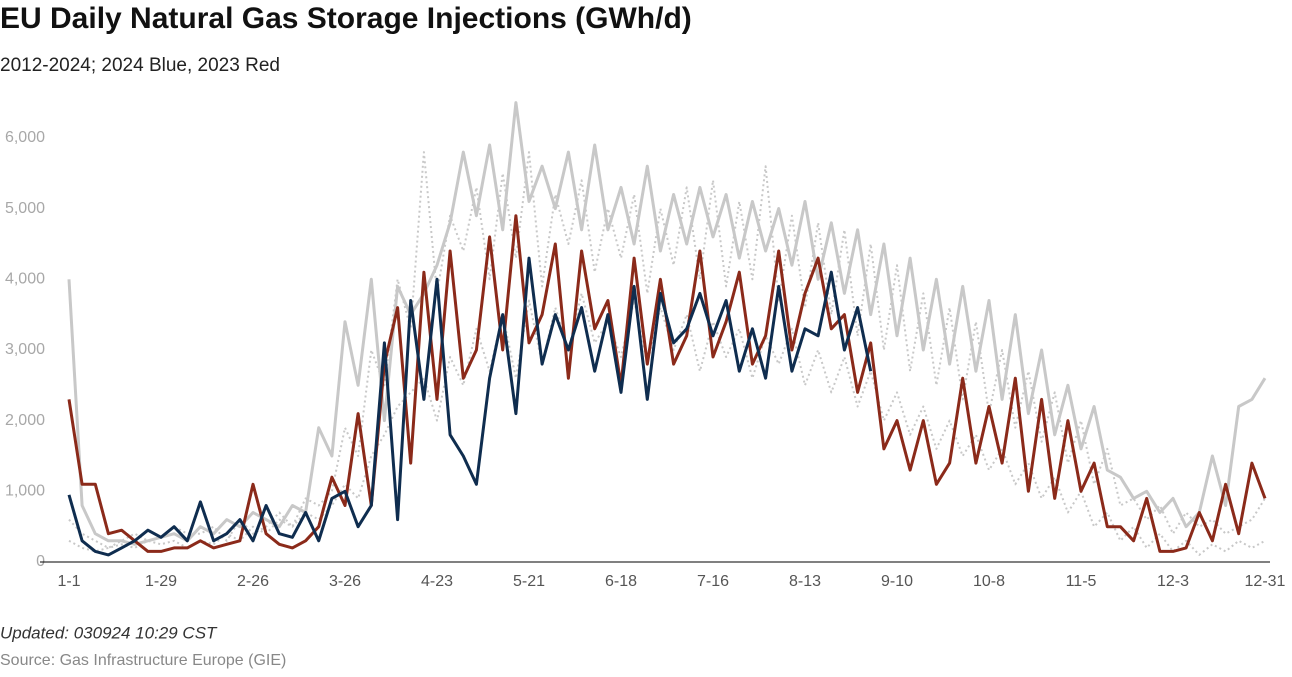 The image size is (1292, 677). What do you see at coordinates (1081, 581) in the screenshot?
I see `x-tick-label: 11-5` at bounding box center [1081, 581].